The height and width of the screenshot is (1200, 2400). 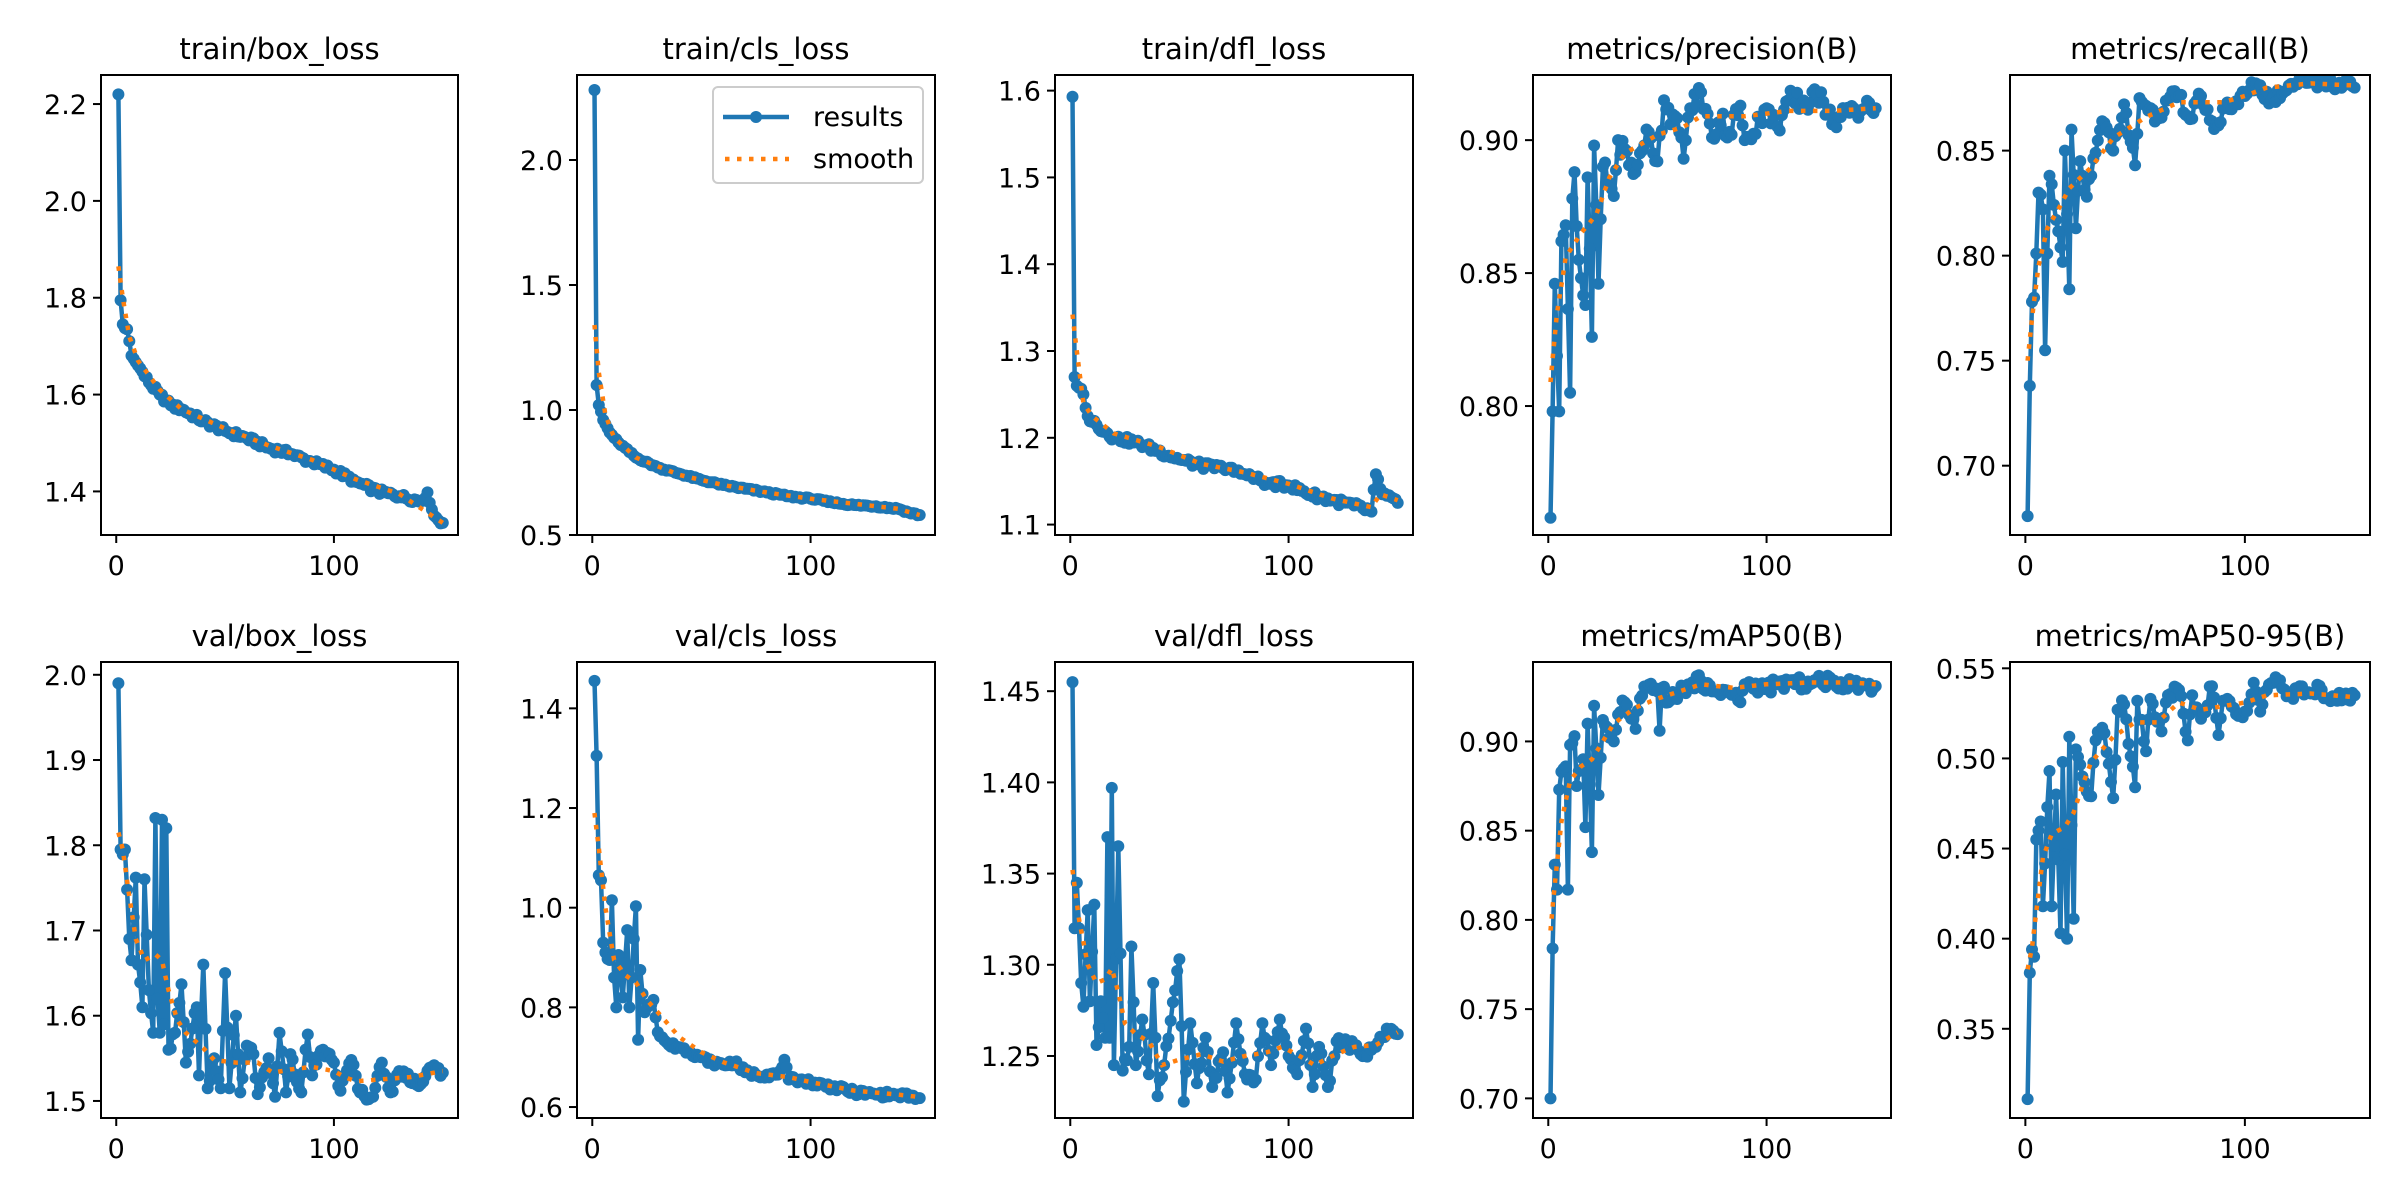 What do you see at coordinates (1019, 526) in the screenshot?
I see `y-tick-label: 1.1` at bounding box center [1019, 526].